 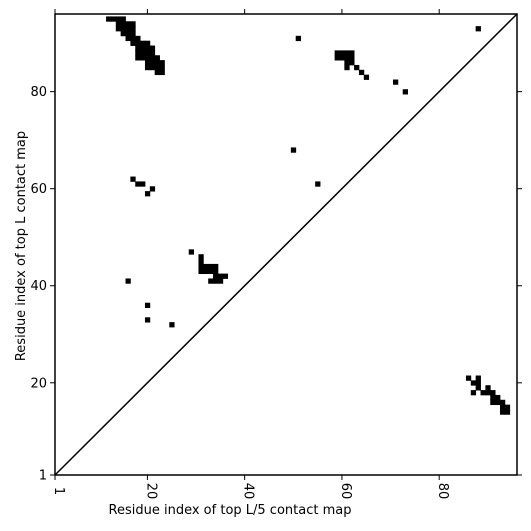 What do you see at coordinates (230, 510) in the screenshot?
I see `x-axis-label: Residue index of top L/5 contact map` at bounding box center [230, 510].